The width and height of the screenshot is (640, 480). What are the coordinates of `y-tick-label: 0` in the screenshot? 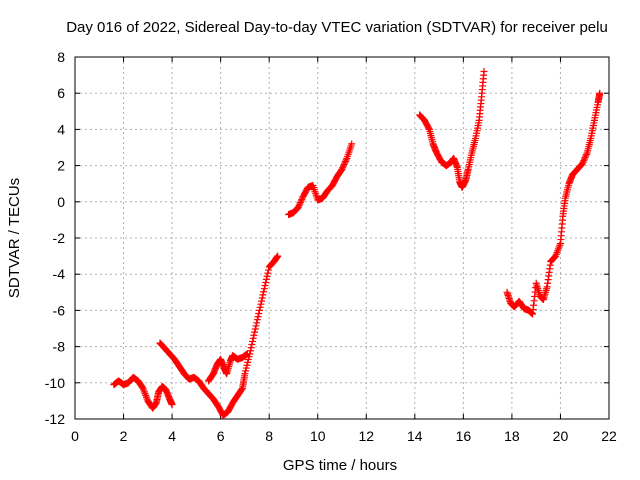 It's located at (61, 202).